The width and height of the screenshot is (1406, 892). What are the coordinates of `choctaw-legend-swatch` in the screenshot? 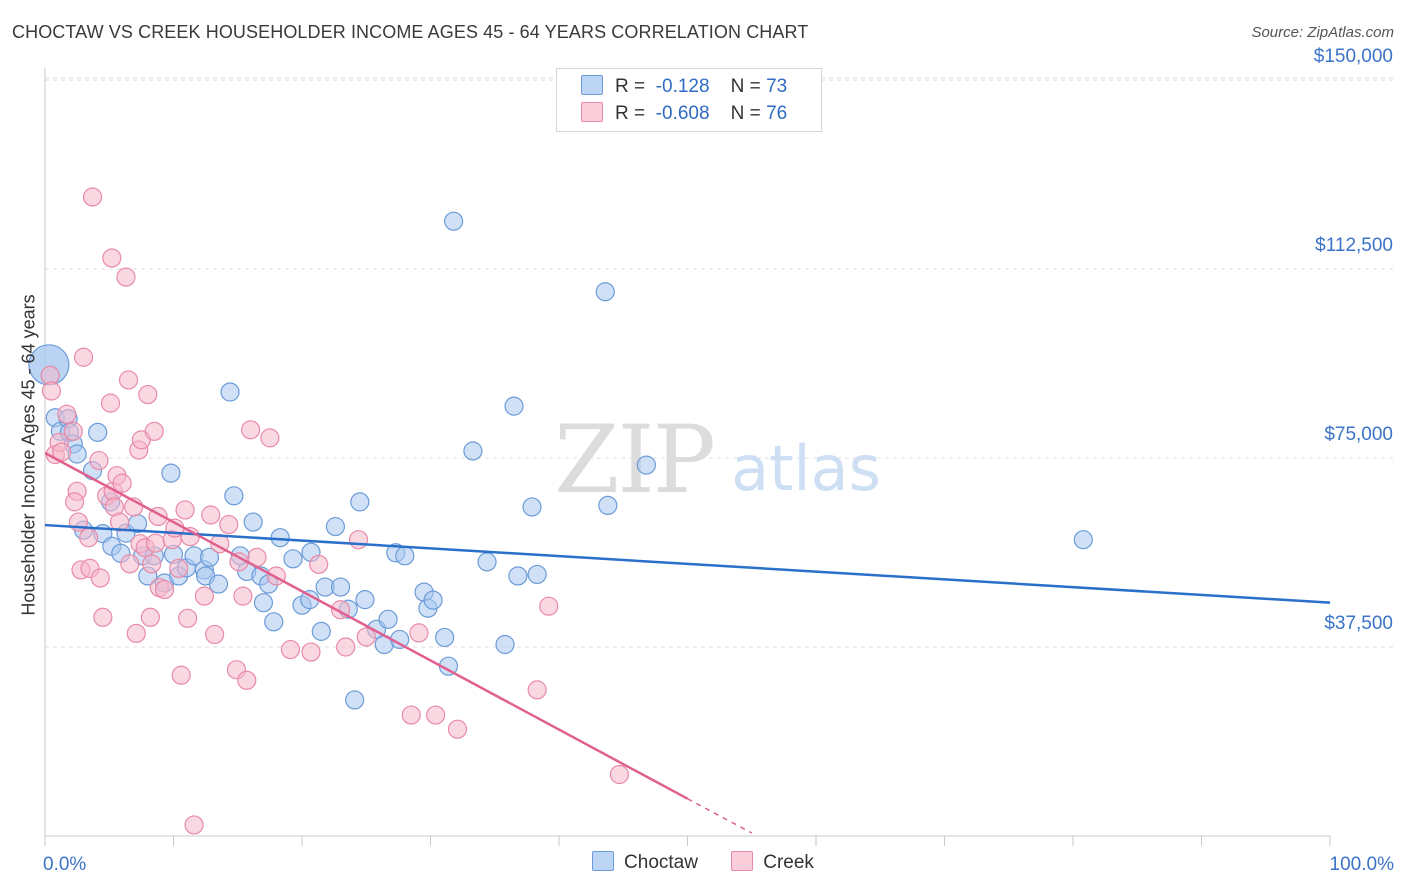 It's located at (603, 861).